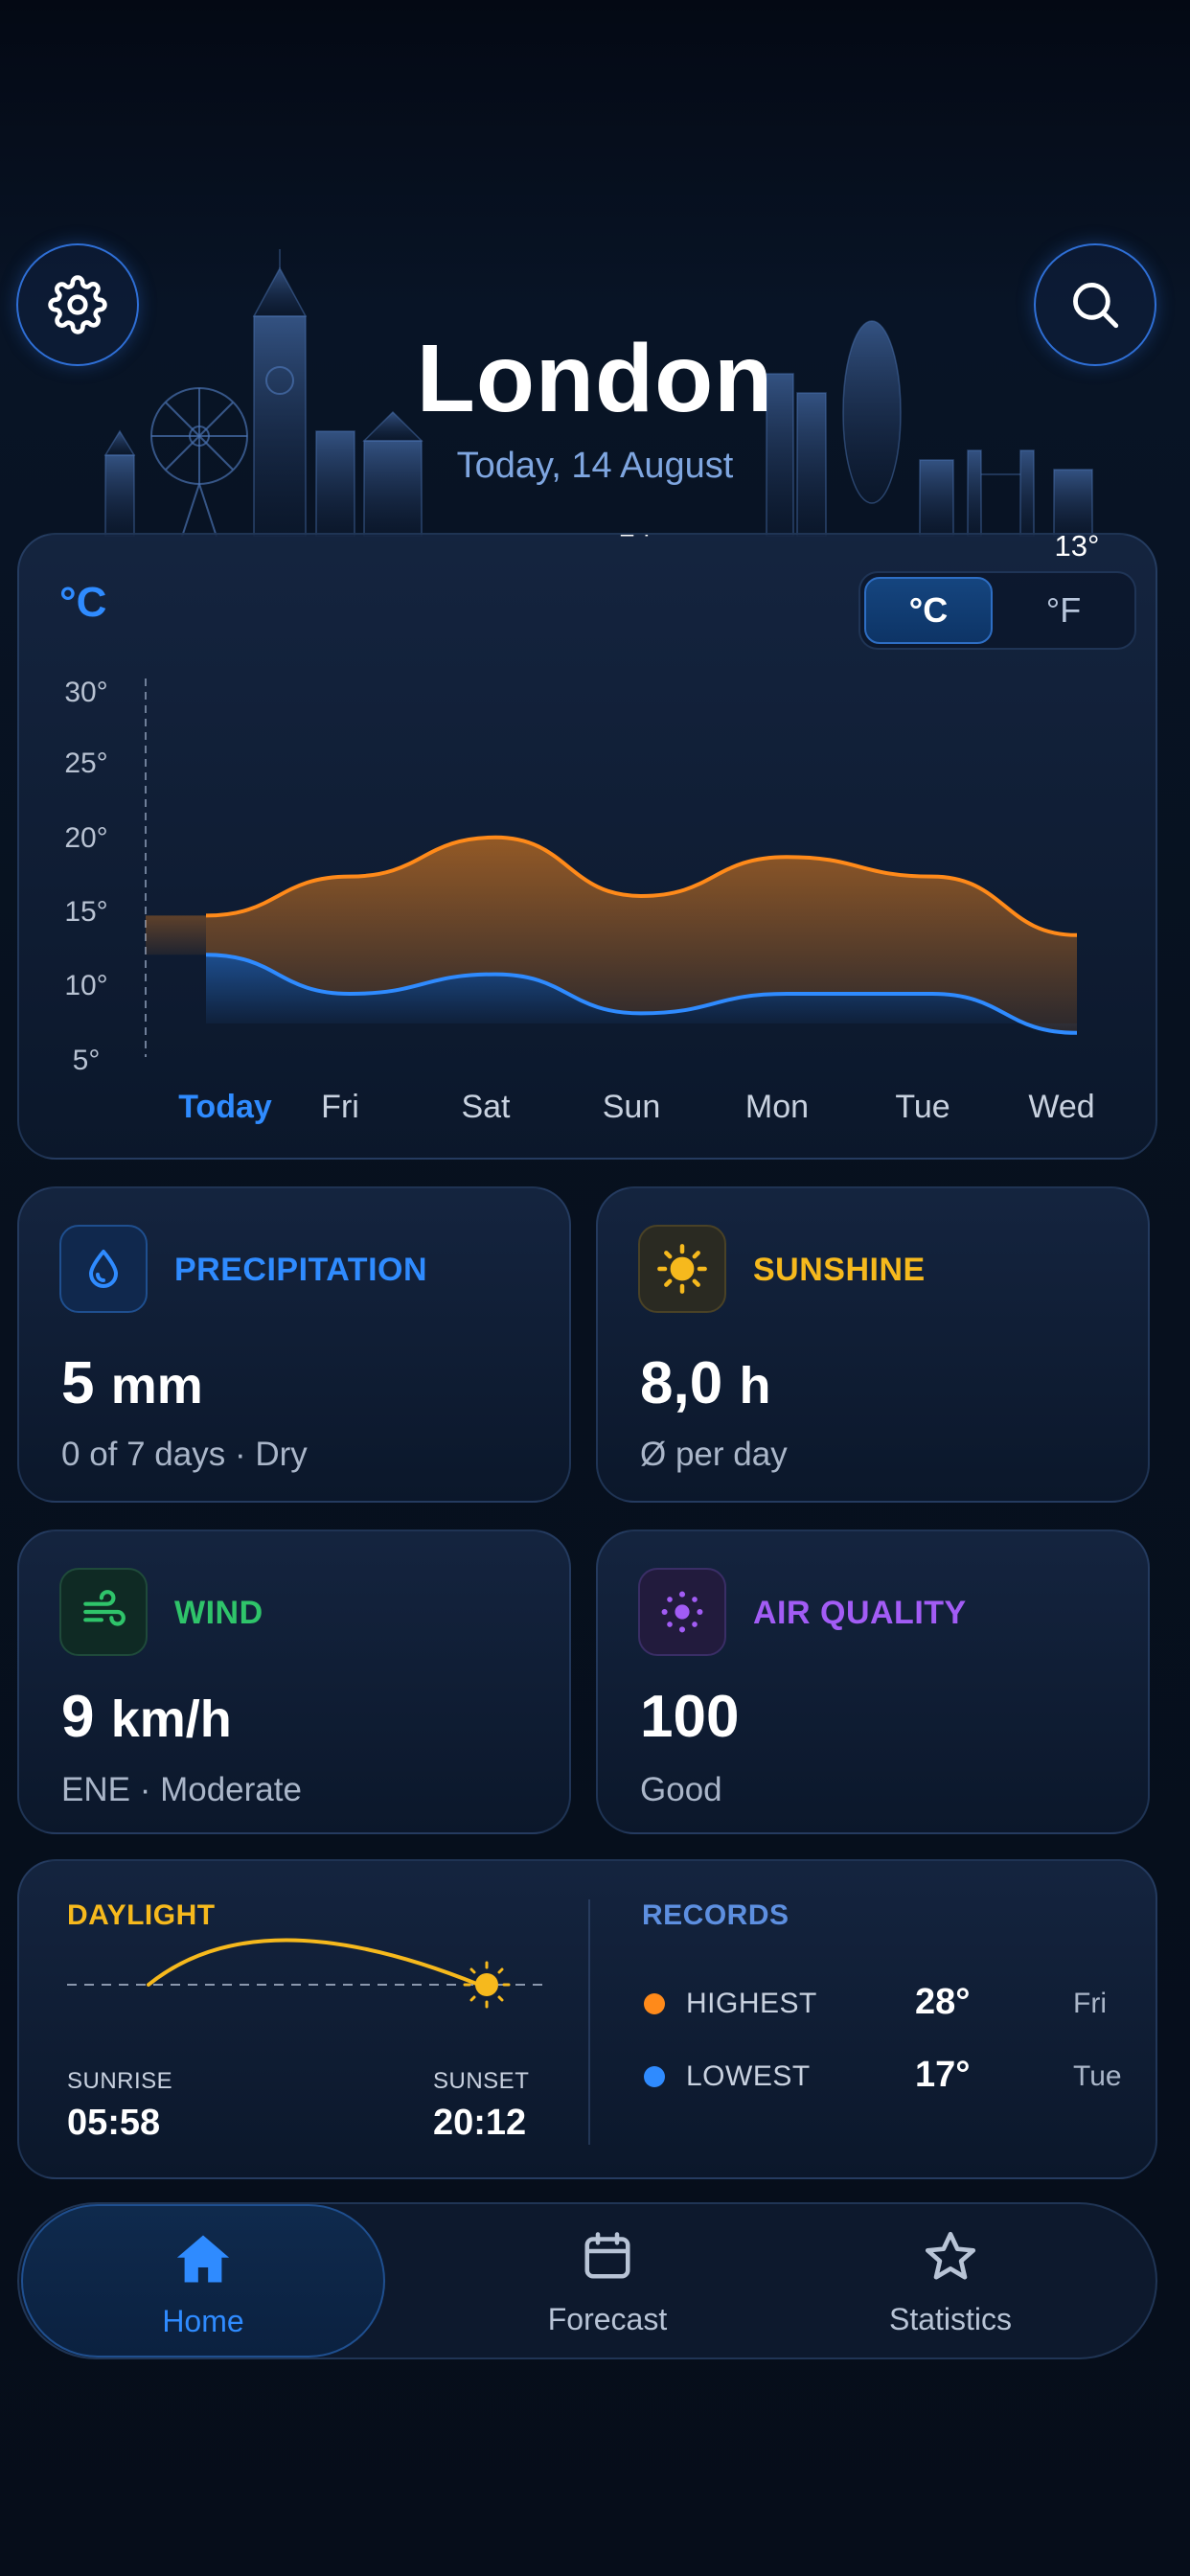 This screenshot has height=2576, width=1190. What do you see at coordinates (182, 1789) in the screenshot?
I see `wind-sub: ENE · Moderate` at bounding box center [182, 1789].